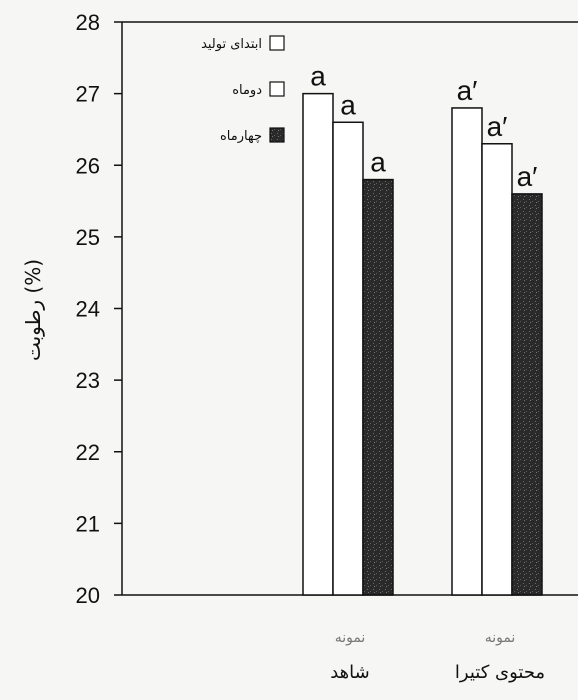  I want to click on legend: ابتدای تولید دوماه چهارماه, so click(243, 89).